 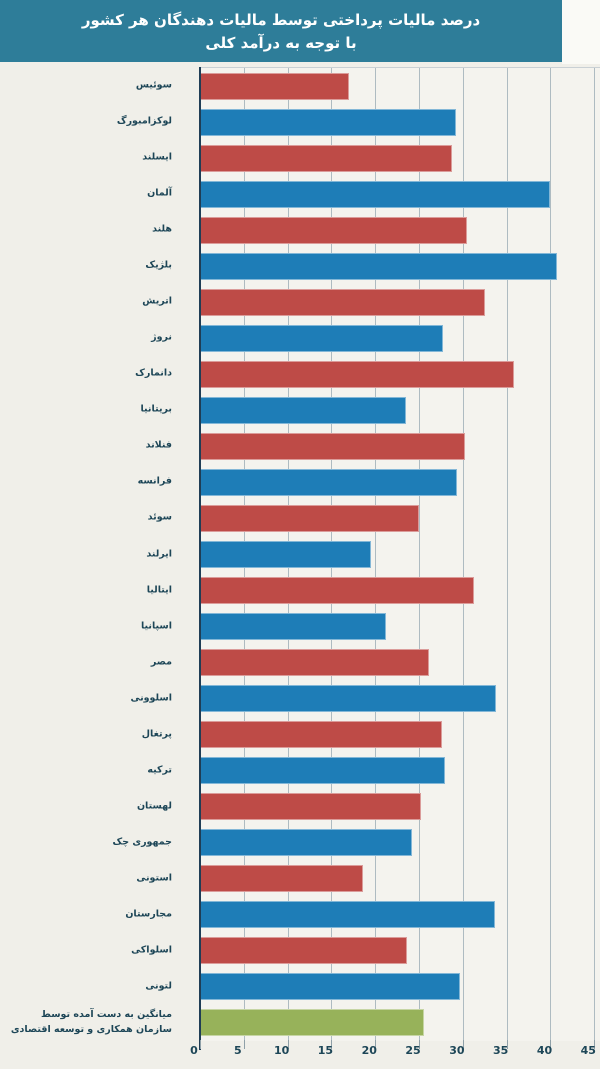 What do you see at coordinates (281, 43) in the screenshot?
I see `chart-title-line2: با توجه به درآمد کلی` at bounding box center [281, 43].